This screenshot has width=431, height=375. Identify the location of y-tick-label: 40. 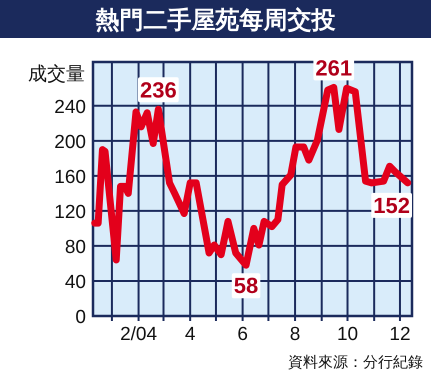
(75, 282).